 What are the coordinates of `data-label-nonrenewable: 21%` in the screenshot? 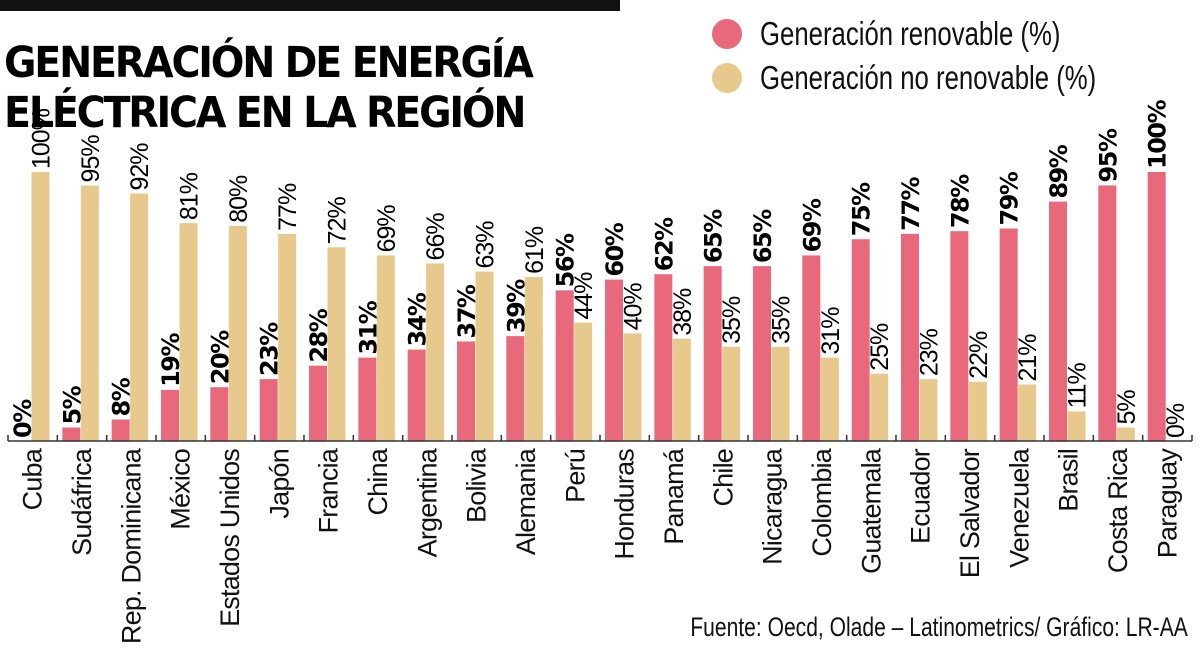 It's located at (1028, 358).